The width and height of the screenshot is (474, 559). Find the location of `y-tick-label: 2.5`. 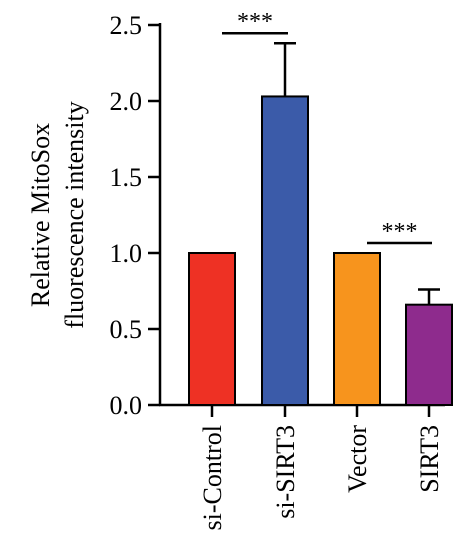

y-tick-label: 2.5 is located at coordinates (126, 25).